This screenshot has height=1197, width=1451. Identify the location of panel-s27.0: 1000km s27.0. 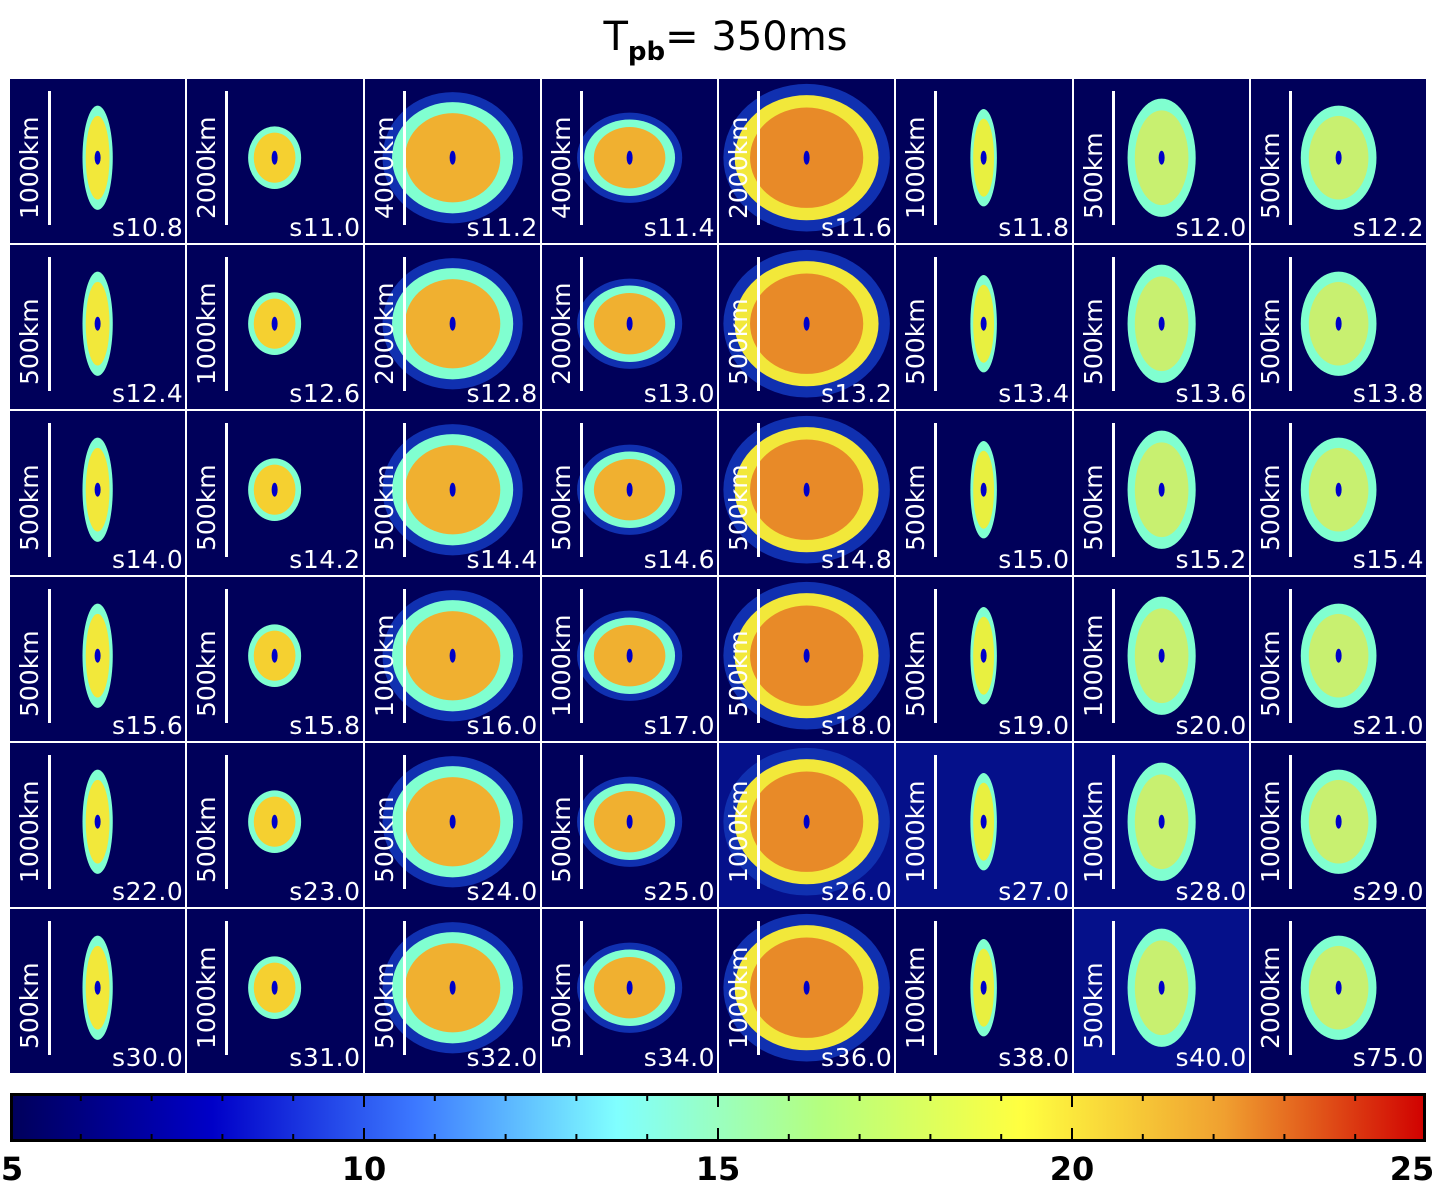
(984, 825).